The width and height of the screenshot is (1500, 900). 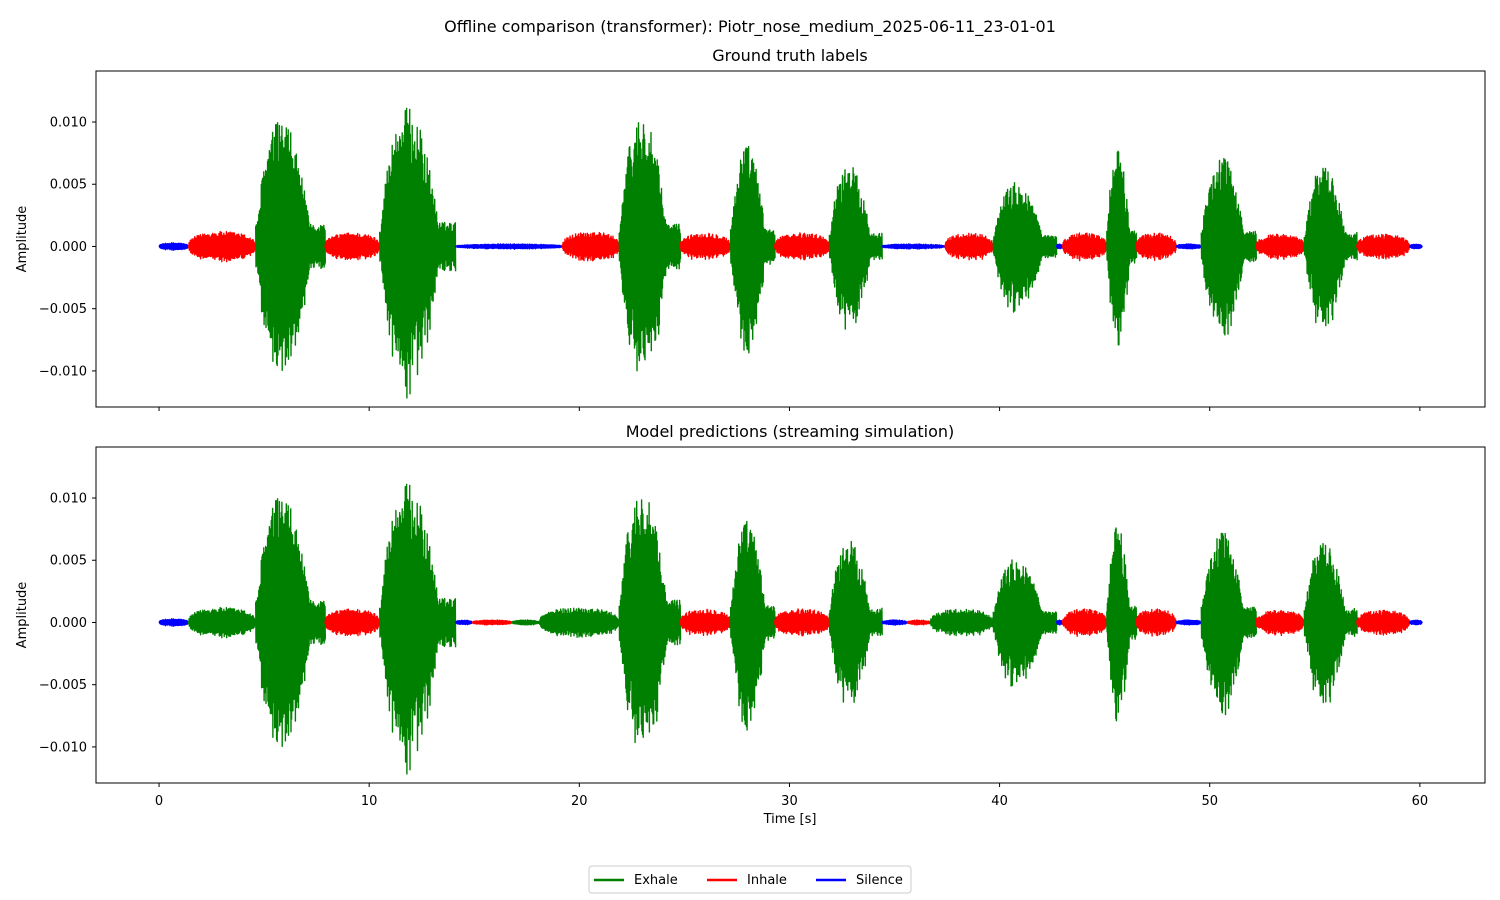 I want to click on panel-title: Model predictions (streaming simulation), so click(x=790, y=431).